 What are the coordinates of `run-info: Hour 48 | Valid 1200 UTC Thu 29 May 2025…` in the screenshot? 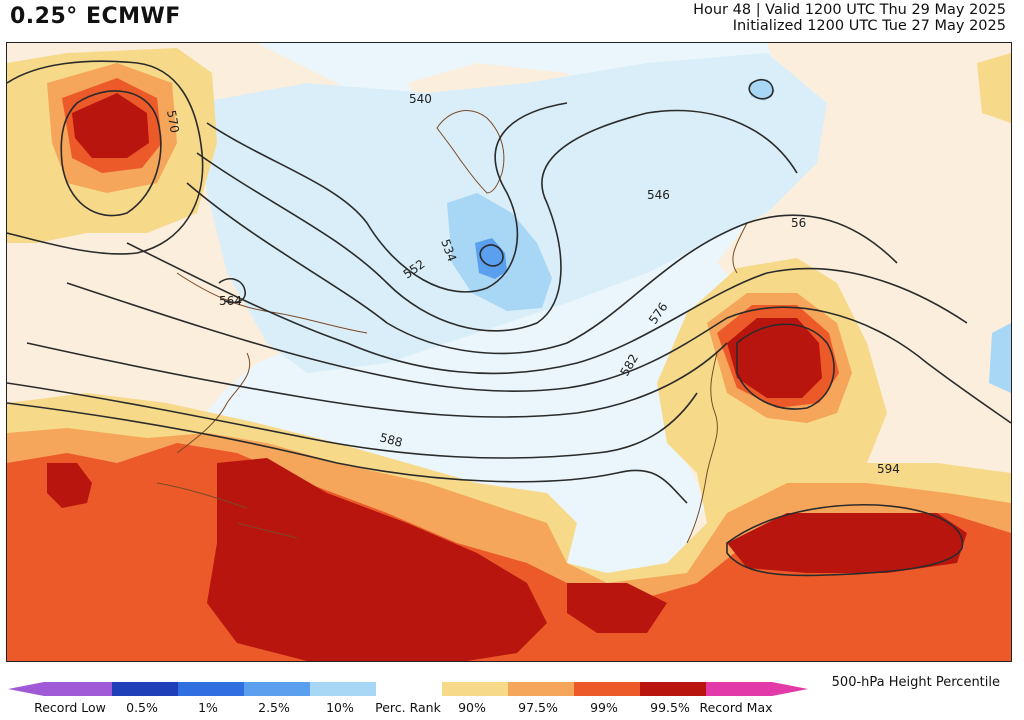 It's located at (849, 18).